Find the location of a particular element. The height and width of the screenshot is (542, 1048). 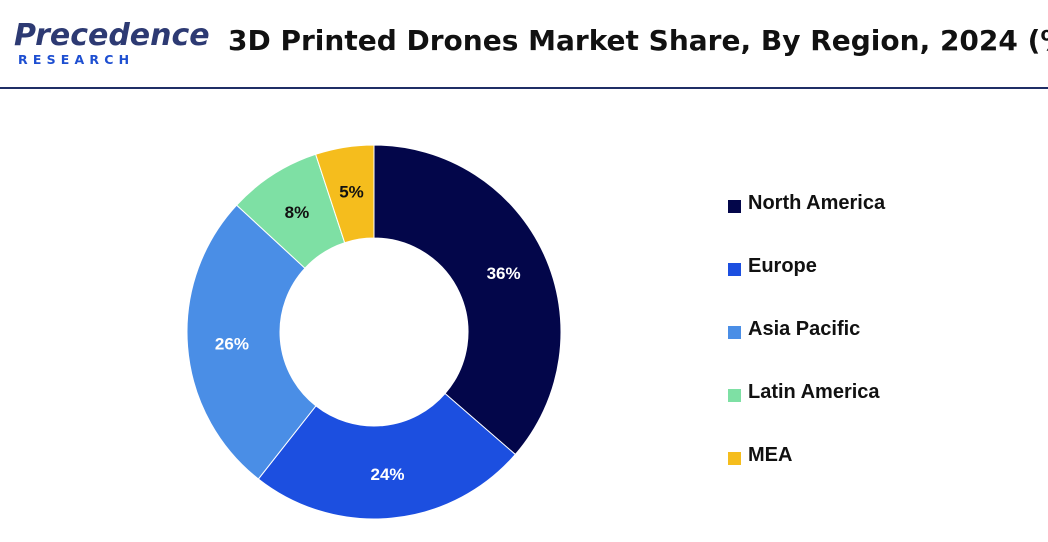

data-label-north-america: 36% is located at coordinates (504, 273).